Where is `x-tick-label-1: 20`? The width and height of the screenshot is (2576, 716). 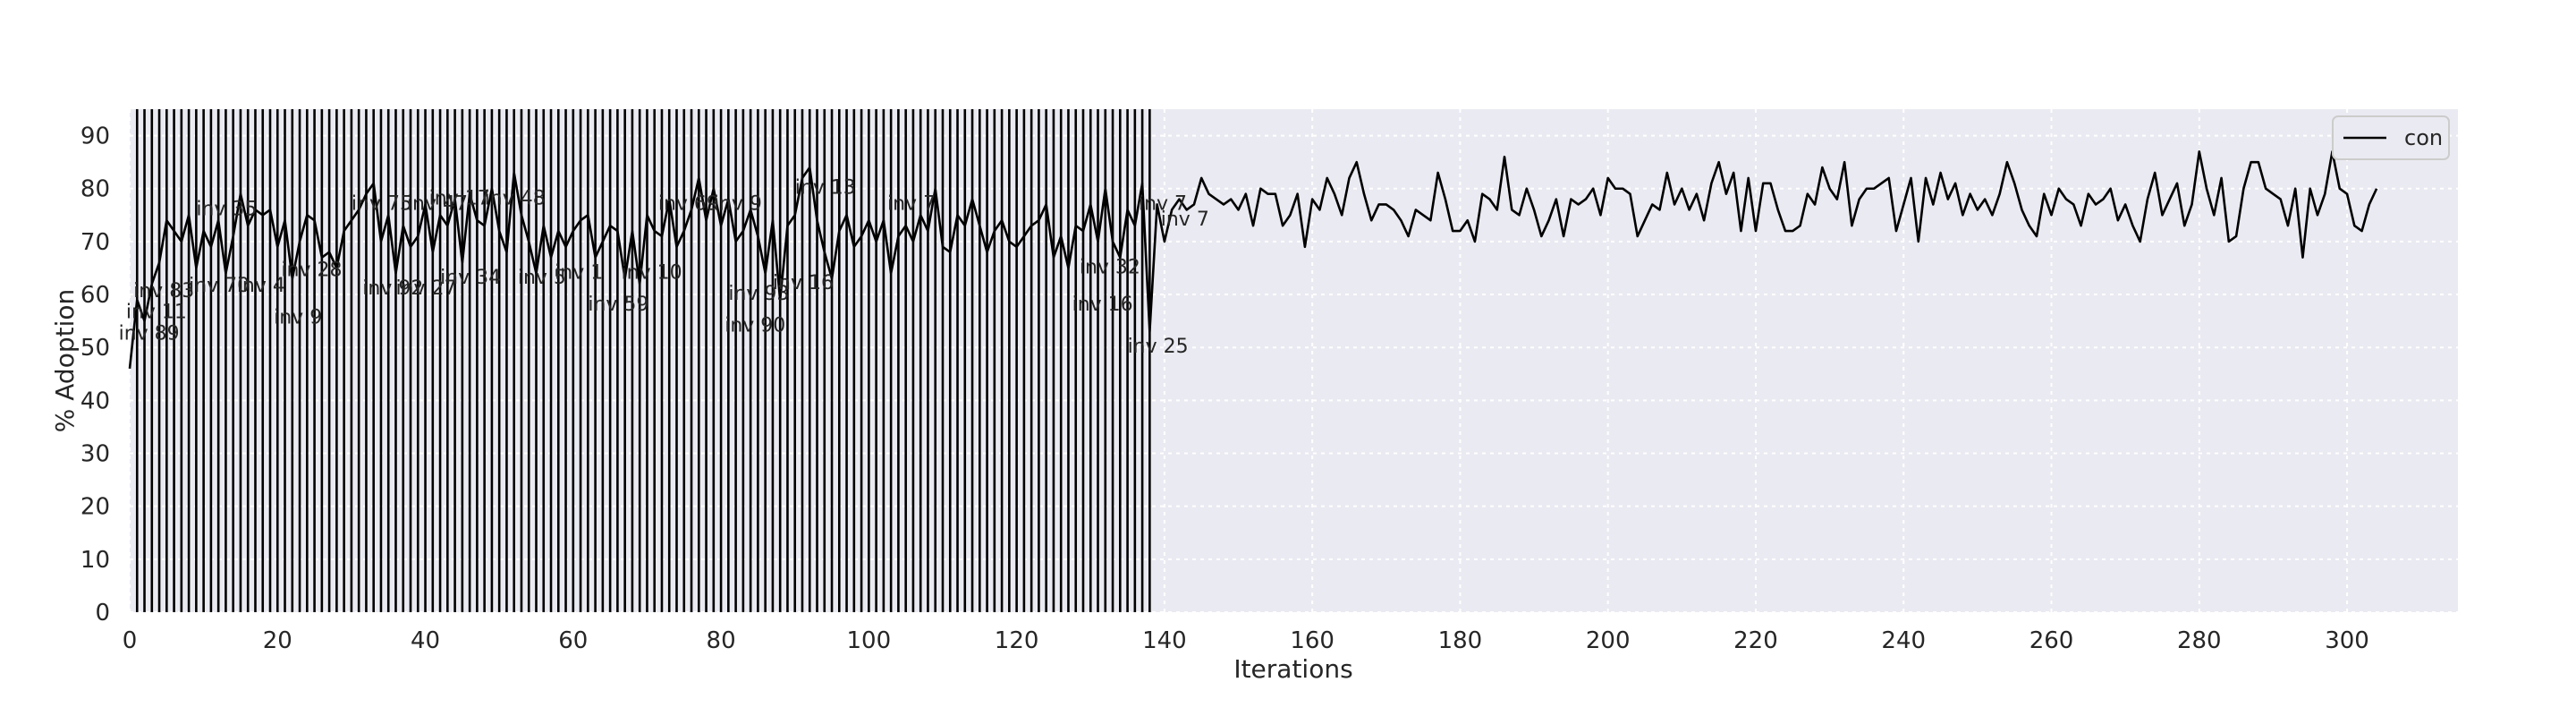
x-tick-label-1: 20 is located at coordinates (277, 640).